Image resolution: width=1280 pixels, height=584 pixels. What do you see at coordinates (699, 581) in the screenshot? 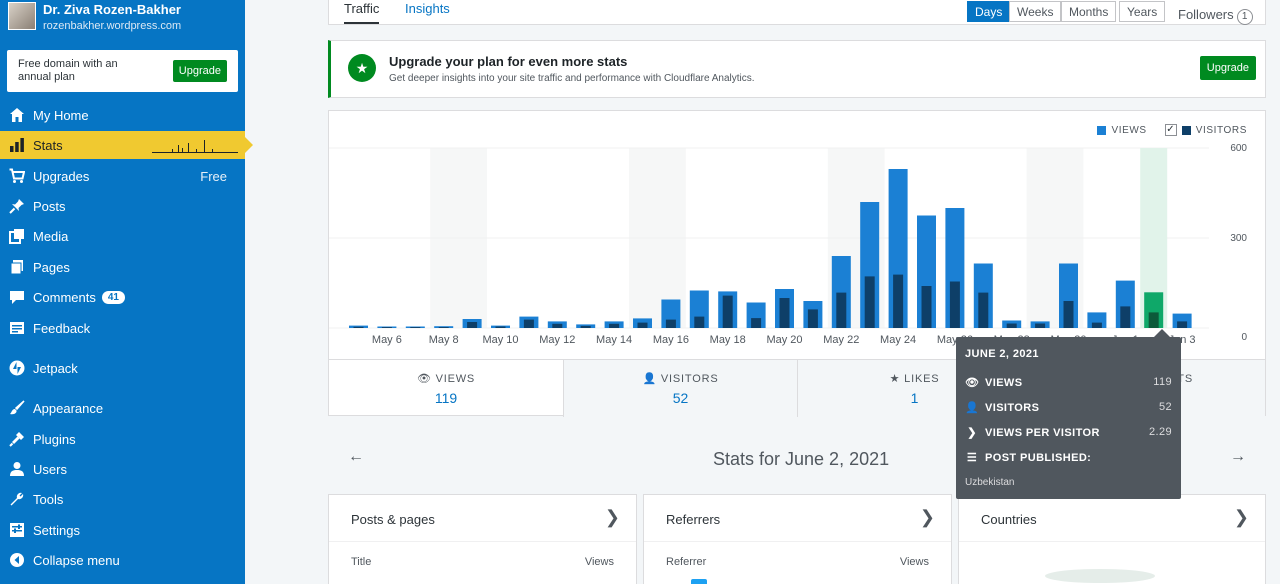
I see `twitter-icon` at bounding box center [699, 581].